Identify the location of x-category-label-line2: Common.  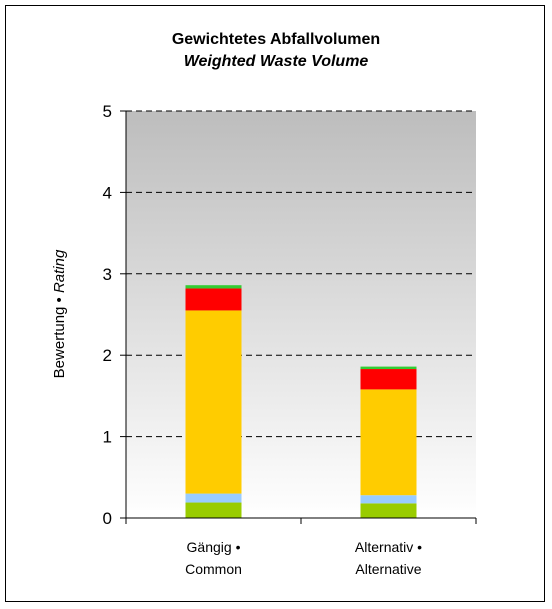
(213, 569).